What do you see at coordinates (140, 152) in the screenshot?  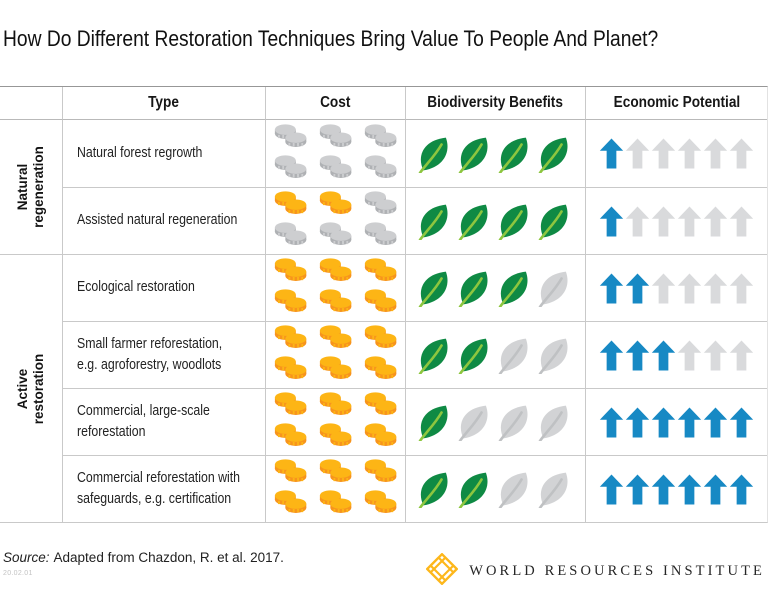 I see `technique-label: Natural forest regrowth` at bounding box center [140, 152].